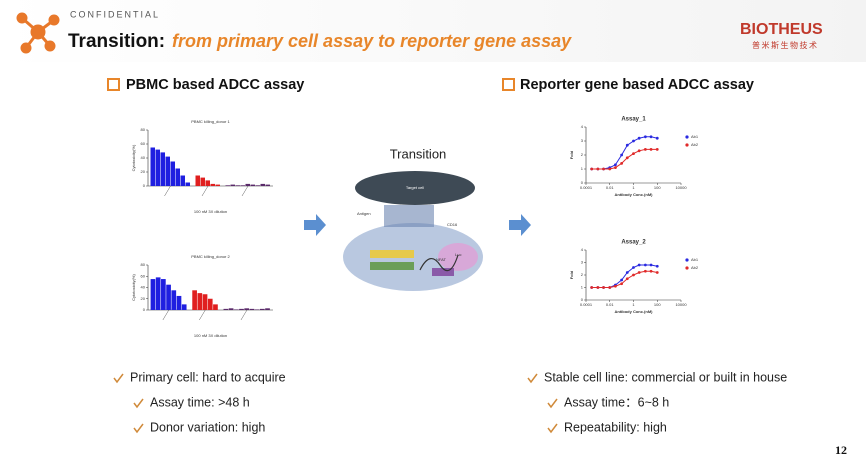  I want to click on legend-marker, so click(687, 260).